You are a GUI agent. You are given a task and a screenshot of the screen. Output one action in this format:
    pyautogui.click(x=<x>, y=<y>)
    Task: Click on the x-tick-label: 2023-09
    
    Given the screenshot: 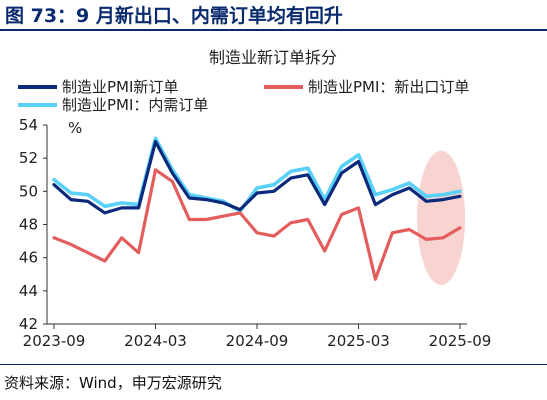 What is the action you would take?
    pyautogui.click(x=54, y=341)
    